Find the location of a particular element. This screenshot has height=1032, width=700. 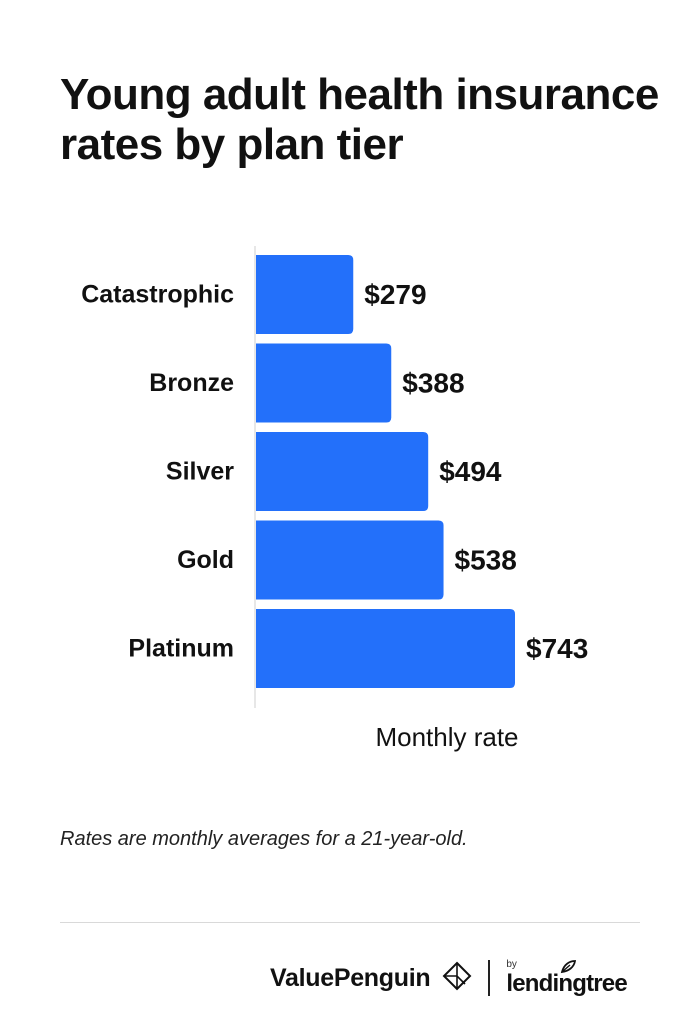

bar-platinum is located at coordinates (385, 648).